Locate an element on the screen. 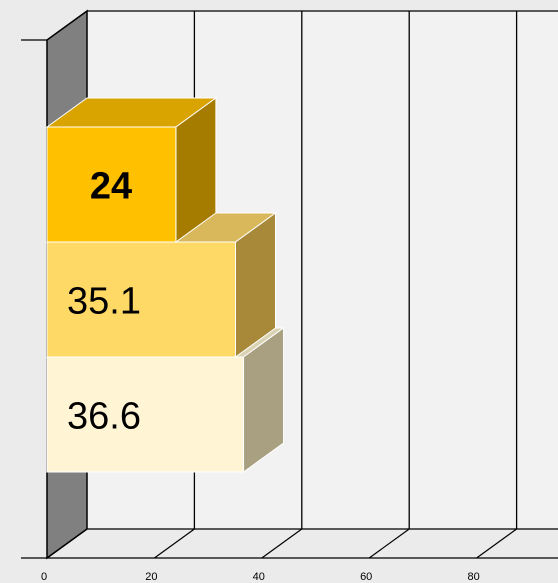  data-label: 24 is located at coordinates (111, 187).